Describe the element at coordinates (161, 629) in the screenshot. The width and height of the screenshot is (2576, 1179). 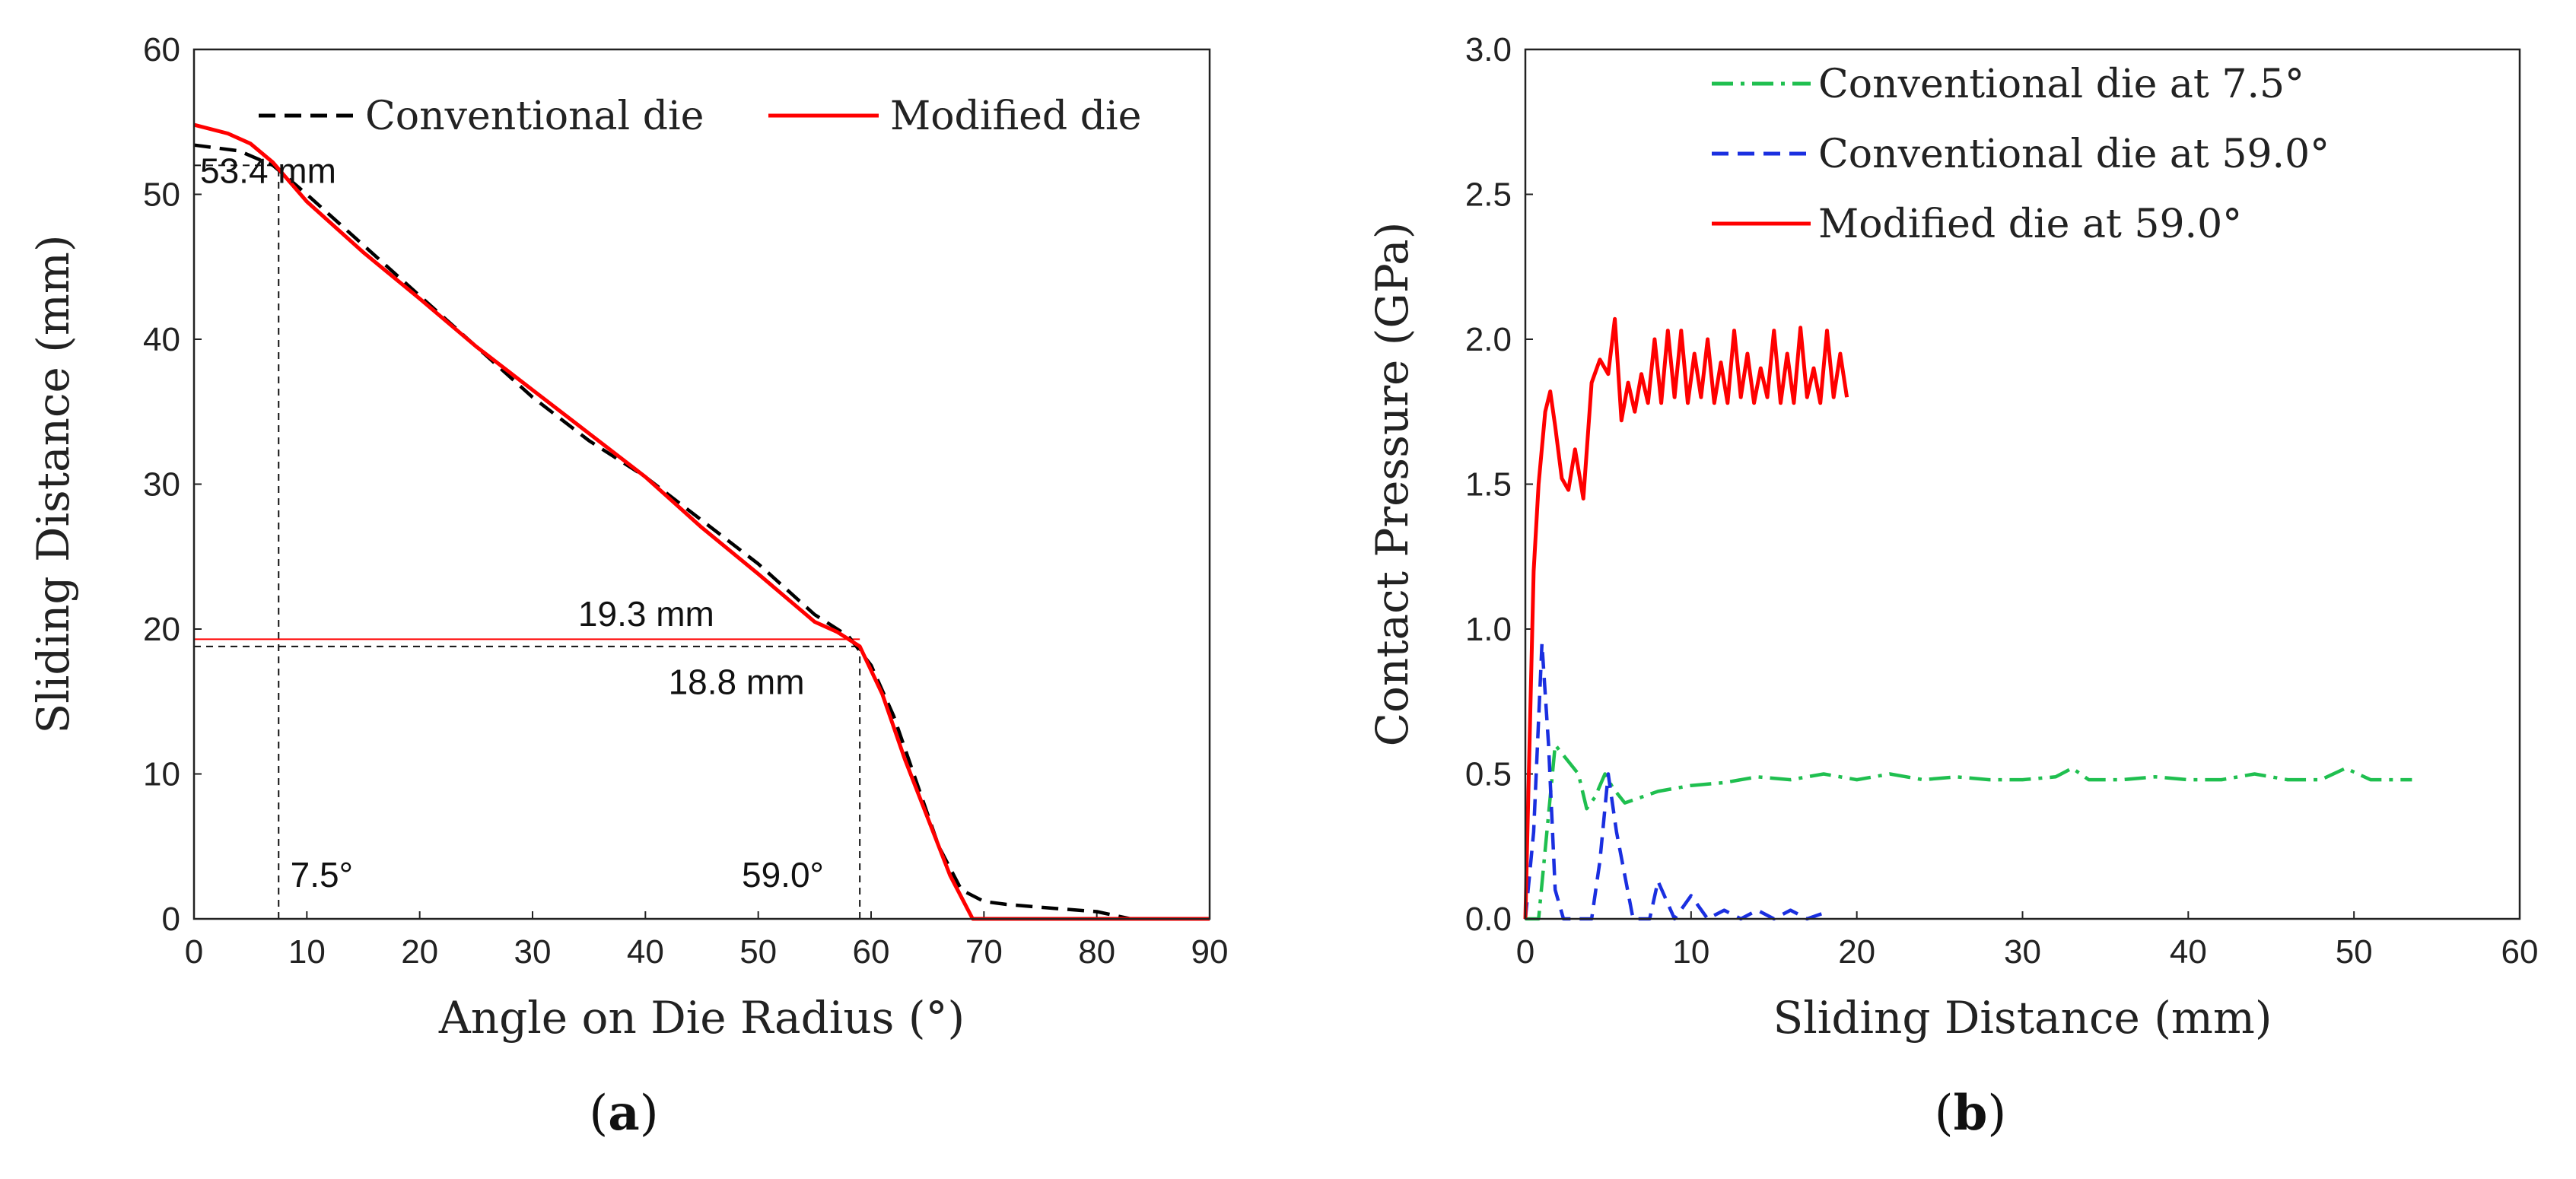
I see `y-tick-label: 20` at that location.